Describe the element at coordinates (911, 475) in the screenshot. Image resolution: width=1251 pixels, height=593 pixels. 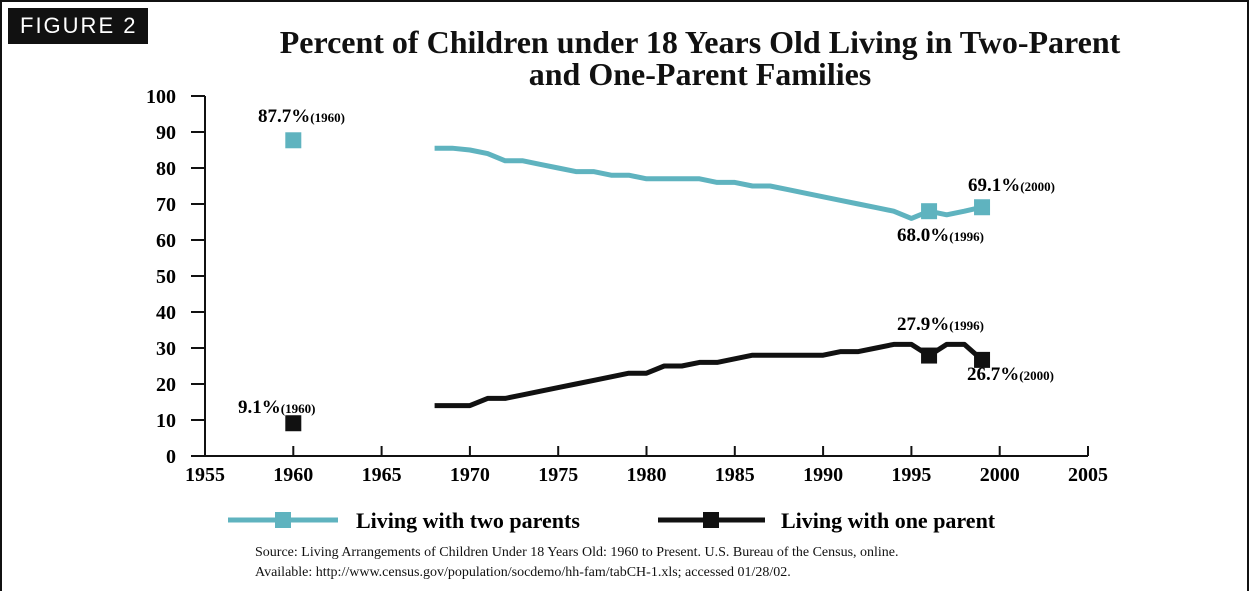
I see `x-tick-label: 1995` at that location.